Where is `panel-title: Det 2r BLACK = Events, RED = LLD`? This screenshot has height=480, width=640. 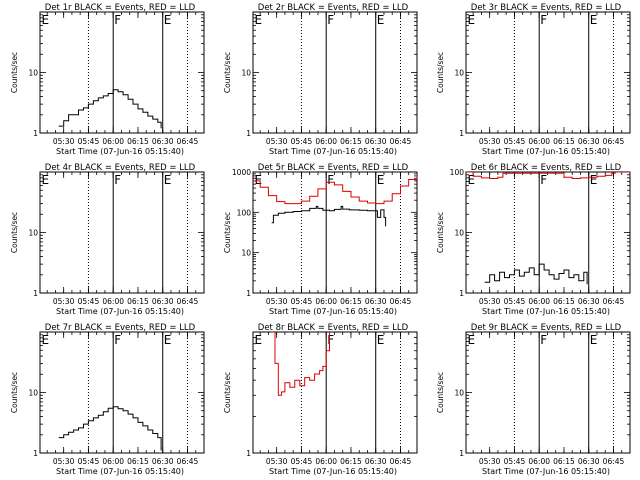 panel-title: Det 2r BLACK = Events, RED = LLD is located at coordinates (333, 8).